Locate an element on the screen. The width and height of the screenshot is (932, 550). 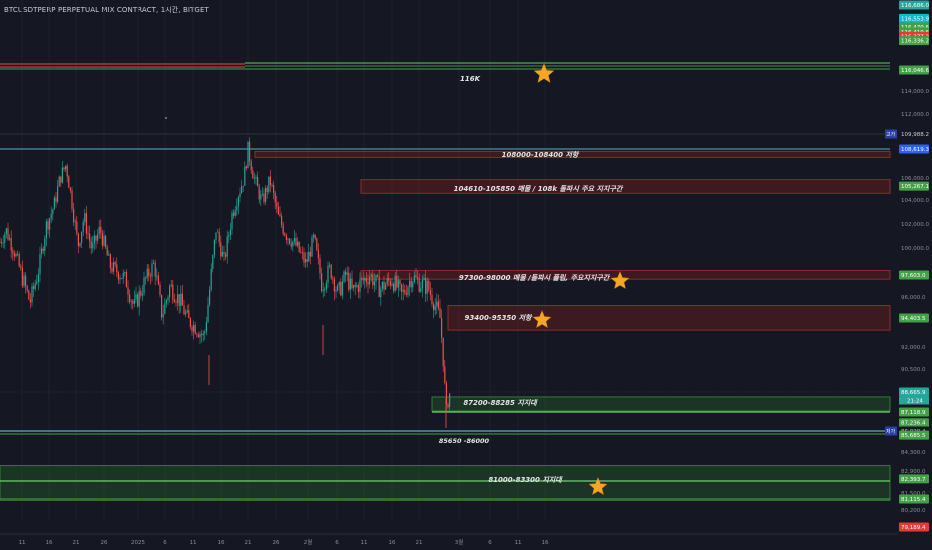
y-tick-label: 84,300.0 is located at coordinates (913, 453).